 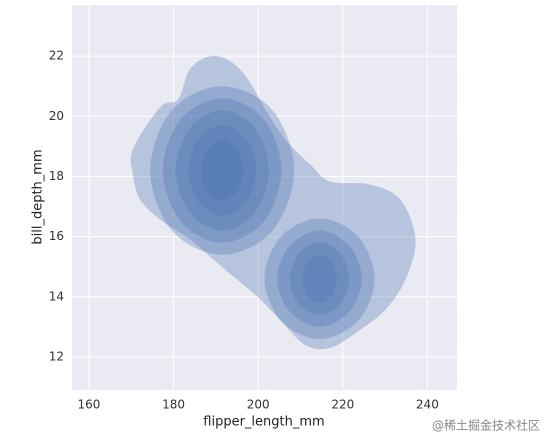 What do you see at coordinates (56, 356) in the screenshot?
I see `y-tick-label: 12` at bounding box center [56, 356].